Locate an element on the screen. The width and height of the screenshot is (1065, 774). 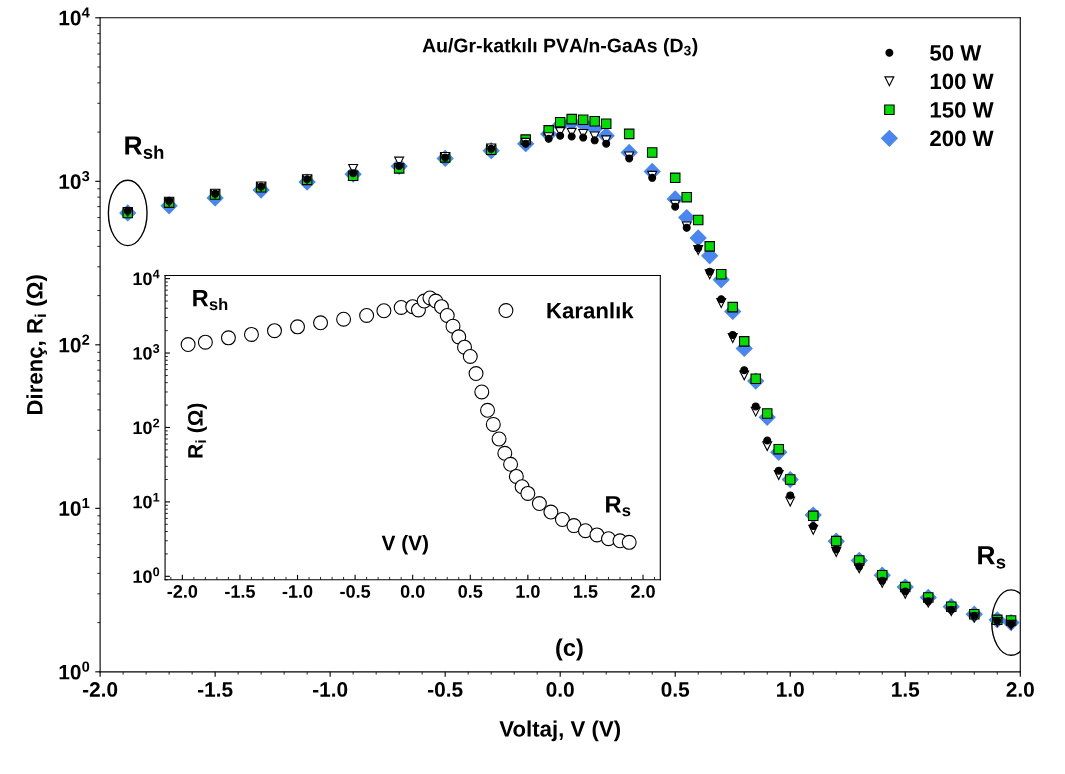
legend-label: 100 W is located at coordinates (962, 81).